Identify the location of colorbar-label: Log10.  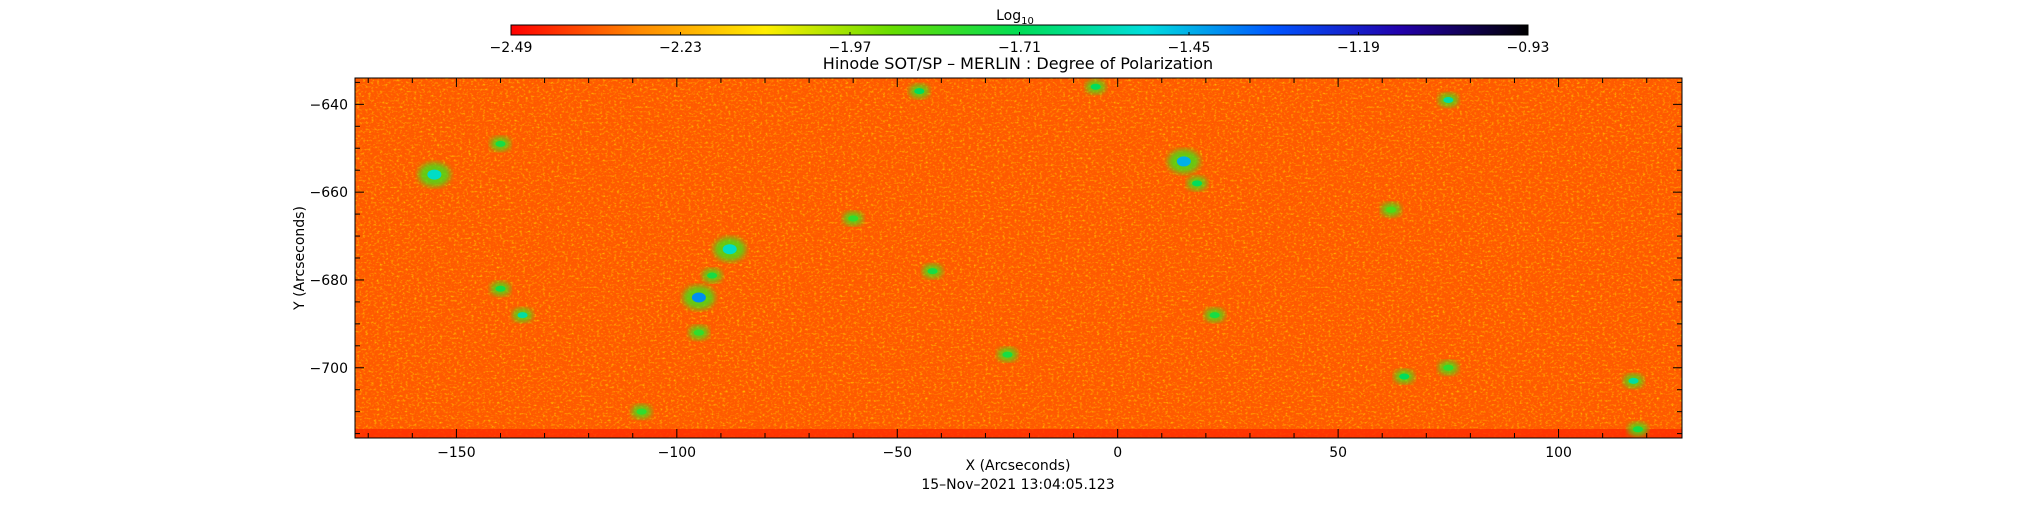
(1015, 17).